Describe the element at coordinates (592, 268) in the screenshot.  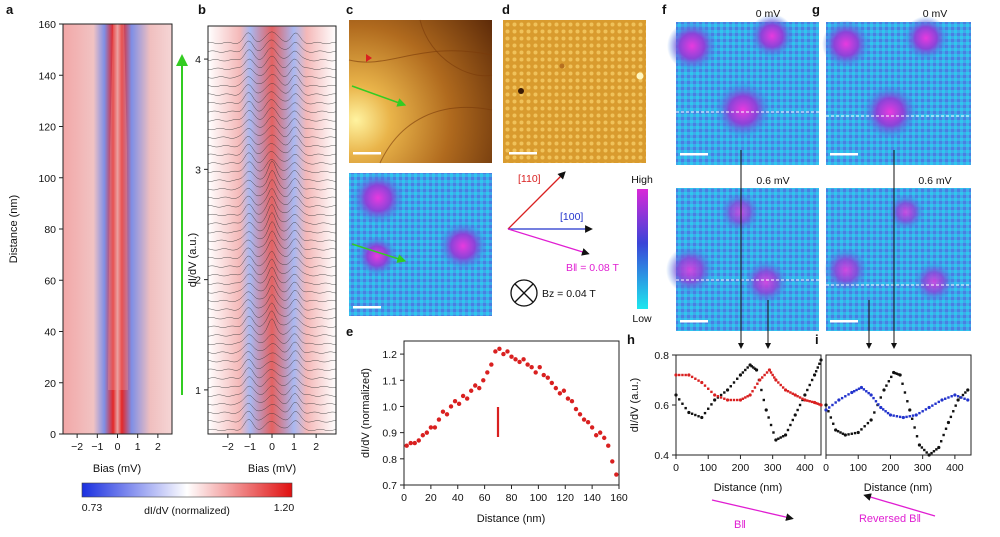
I see `b-parallel-label: B‖ = 0.08 T` at that location.